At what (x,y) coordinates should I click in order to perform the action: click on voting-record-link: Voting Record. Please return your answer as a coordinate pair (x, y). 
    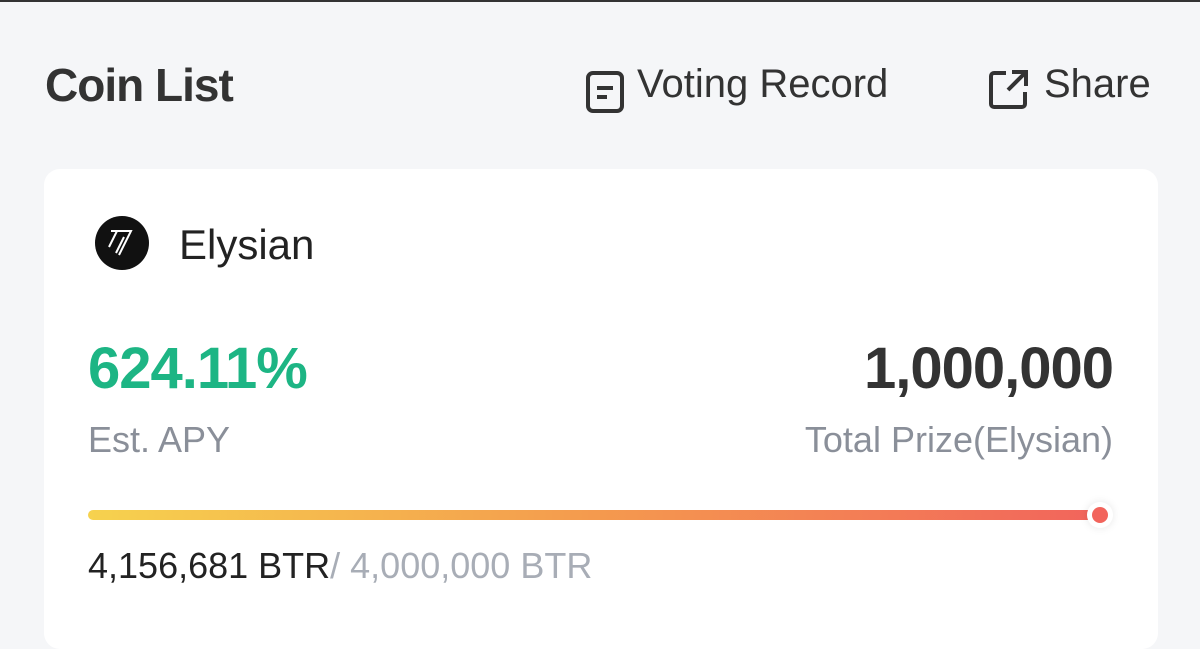
    Looking at the image, I should click on (763, 84).